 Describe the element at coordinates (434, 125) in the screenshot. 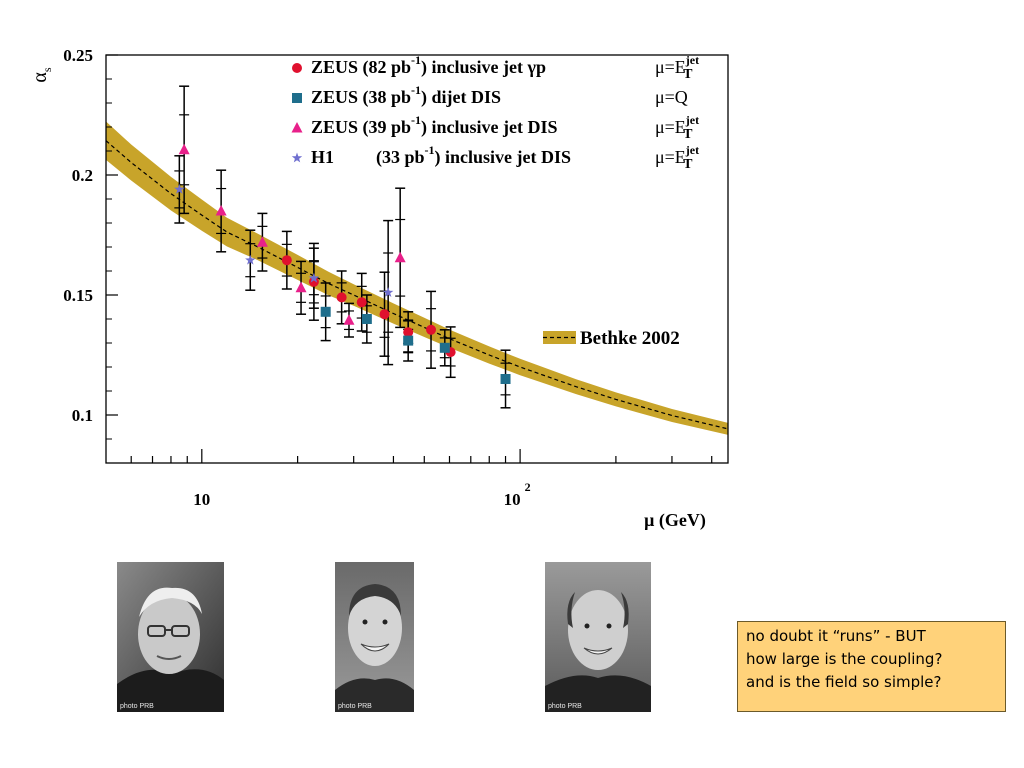

I see `legend-label: ZEUS (39 pb-1) inclusive jet DIS` at that location.